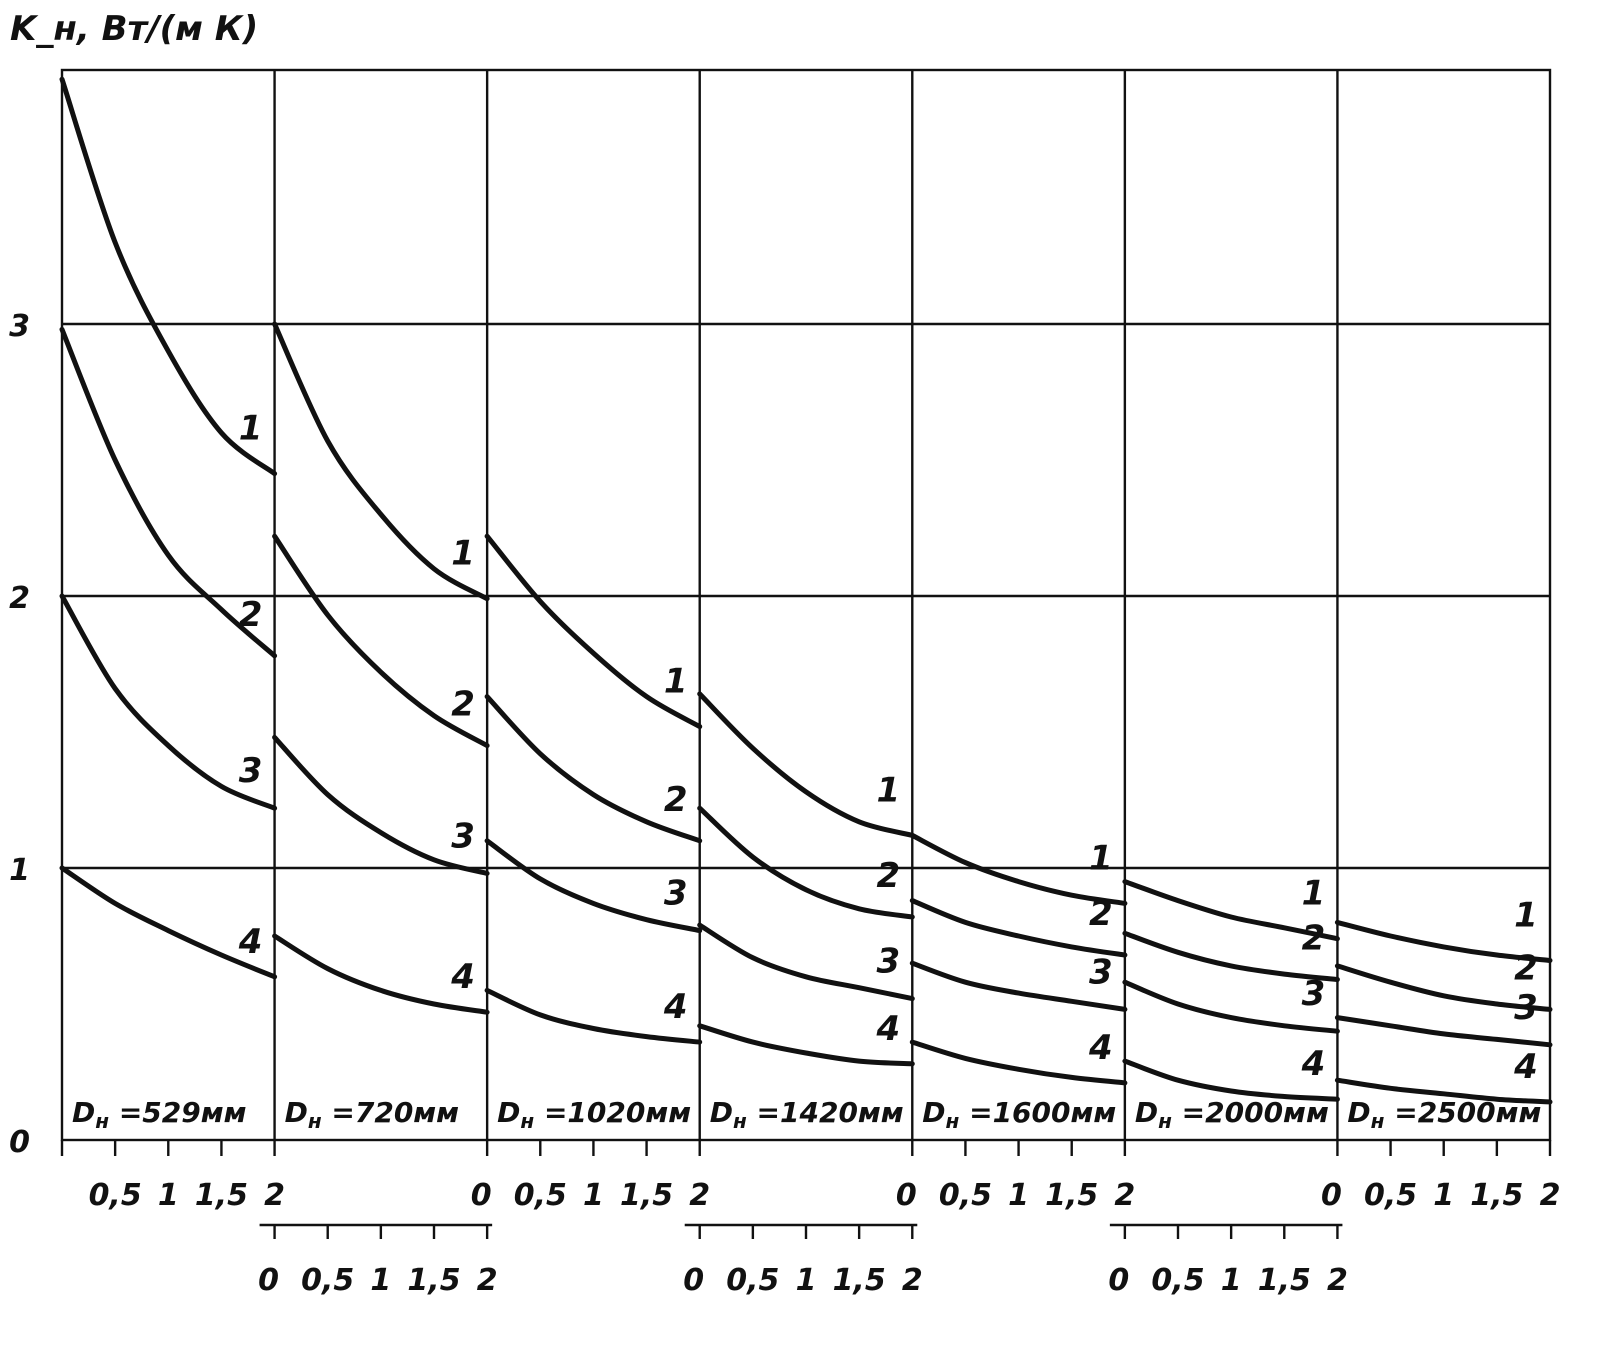  What do you see at coordinates (594, 1114) in the screenshot?
I see `panel-label: Dн =1020мм` at bounding box center [594, 1114].